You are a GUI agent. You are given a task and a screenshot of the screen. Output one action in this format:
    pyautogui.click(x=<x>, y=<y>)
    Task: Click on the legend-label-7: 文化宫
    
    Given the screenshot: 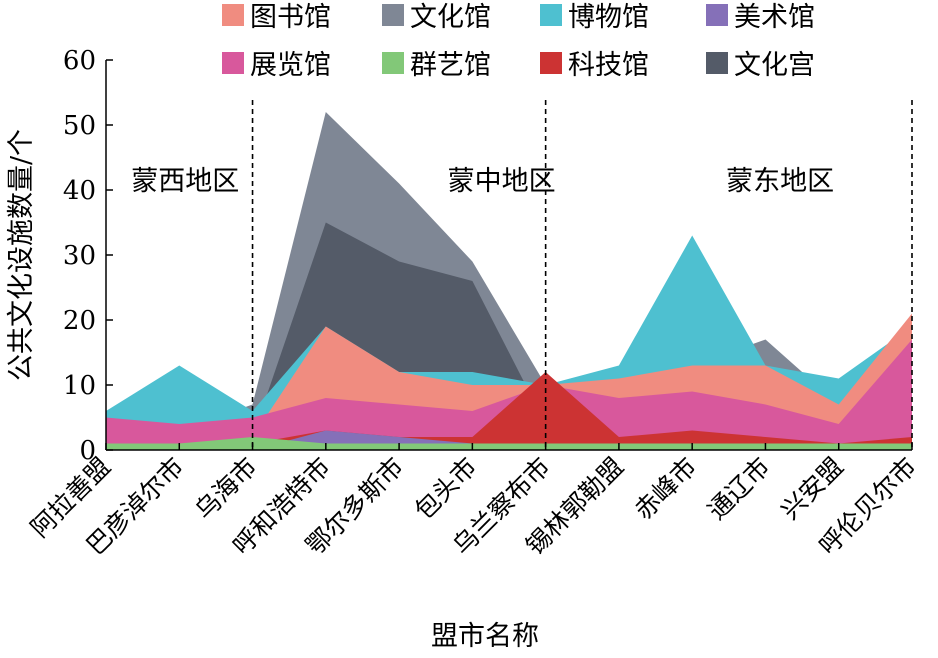 What is the action you would take?
    pyautogui.click(x=774, y=65)
    